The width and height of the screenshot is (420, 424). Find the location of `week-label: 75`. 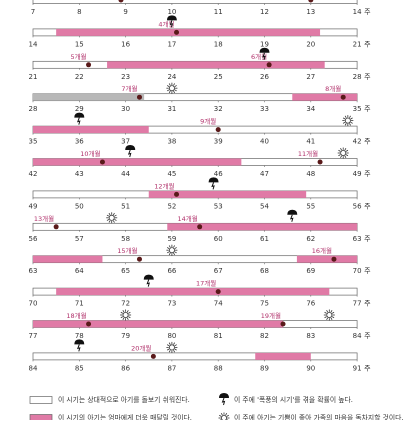

week-label: 75 is located at coordinates (264, 304).